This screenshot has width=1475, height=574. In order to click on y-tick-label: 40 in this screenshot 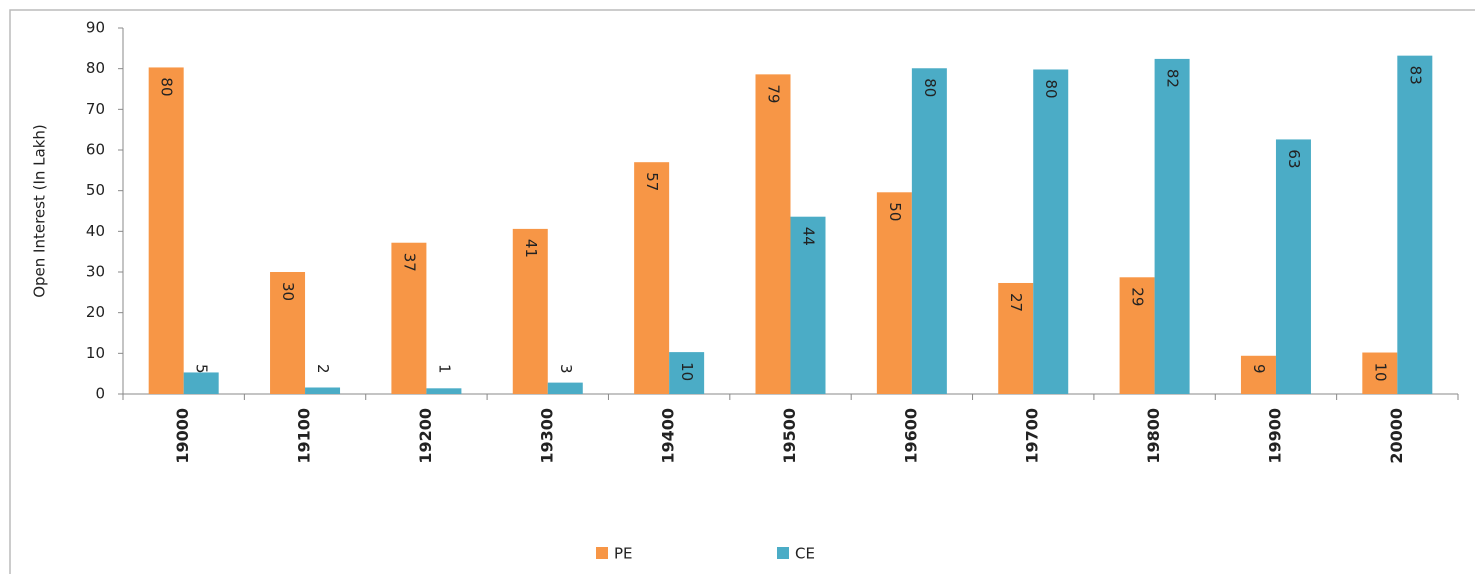, I will do `click(95, 231)`.